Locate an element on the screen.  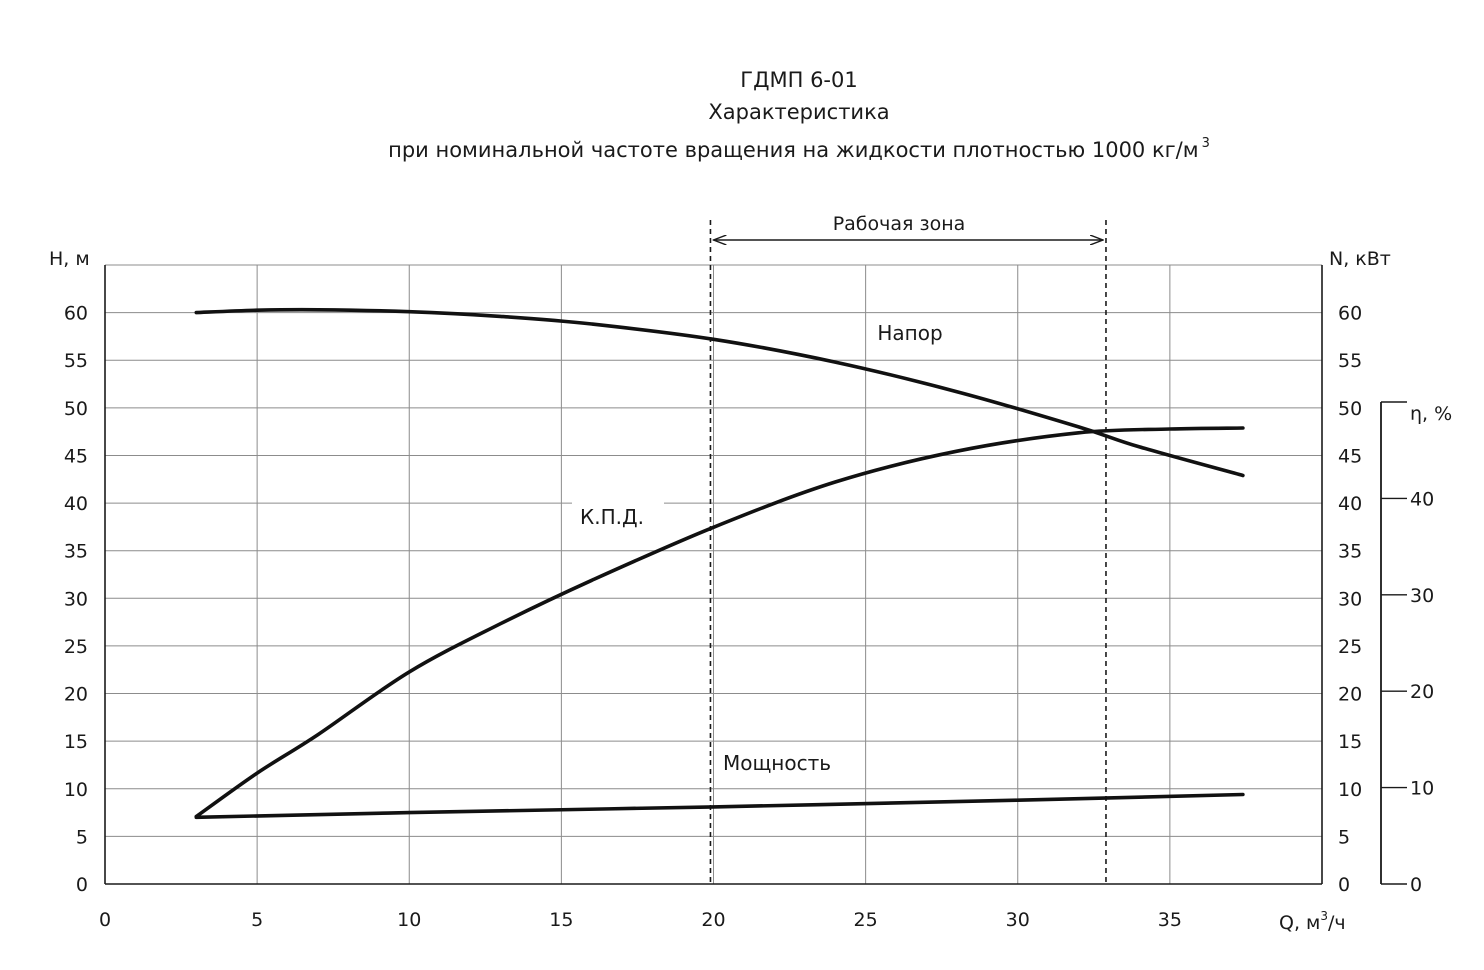
y-tick-label-left: 30 is located at coordinates (76, 599).